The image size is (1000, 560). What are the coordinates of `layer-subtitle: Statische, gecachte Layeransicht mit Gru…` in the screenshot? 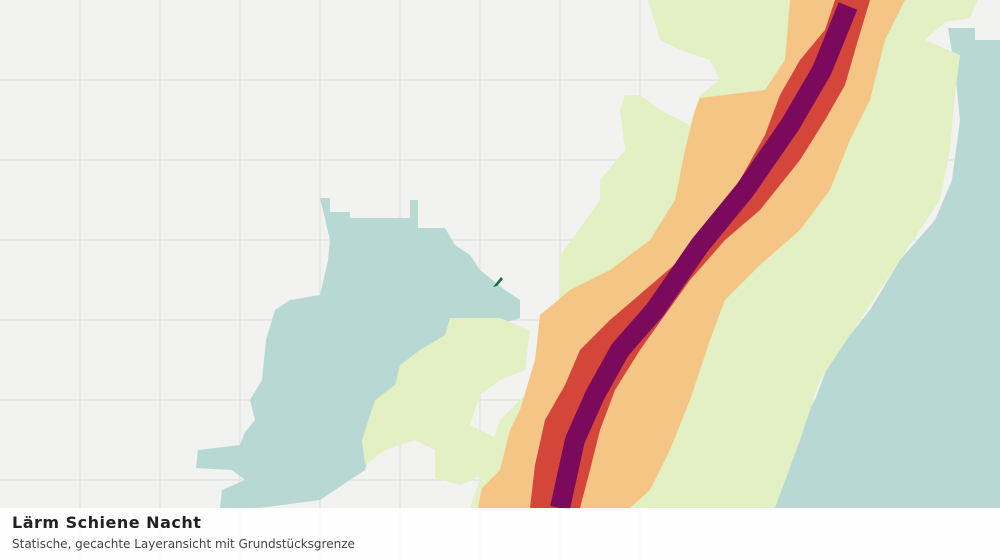 It's located at (183, 544).